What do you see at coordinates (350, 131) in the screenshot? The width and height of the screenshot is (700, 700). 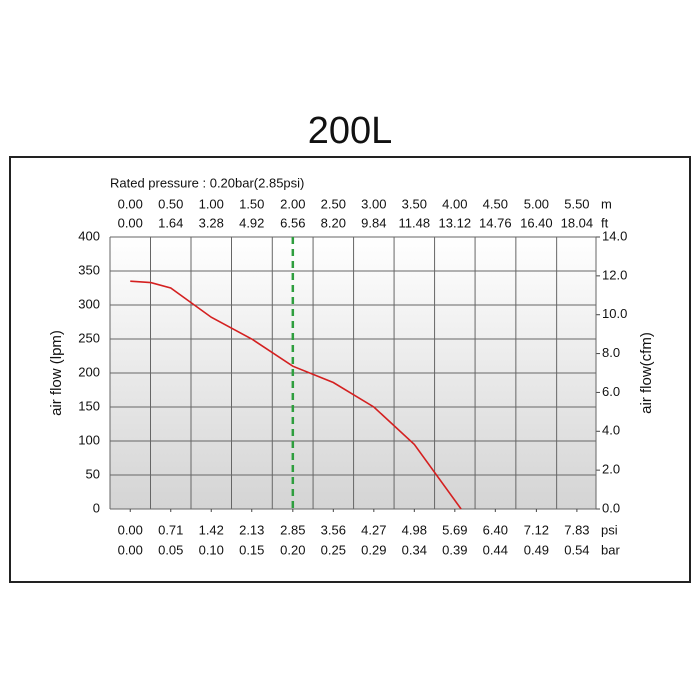 I see `chart-title: 200L` at bounding box center [350, 131].